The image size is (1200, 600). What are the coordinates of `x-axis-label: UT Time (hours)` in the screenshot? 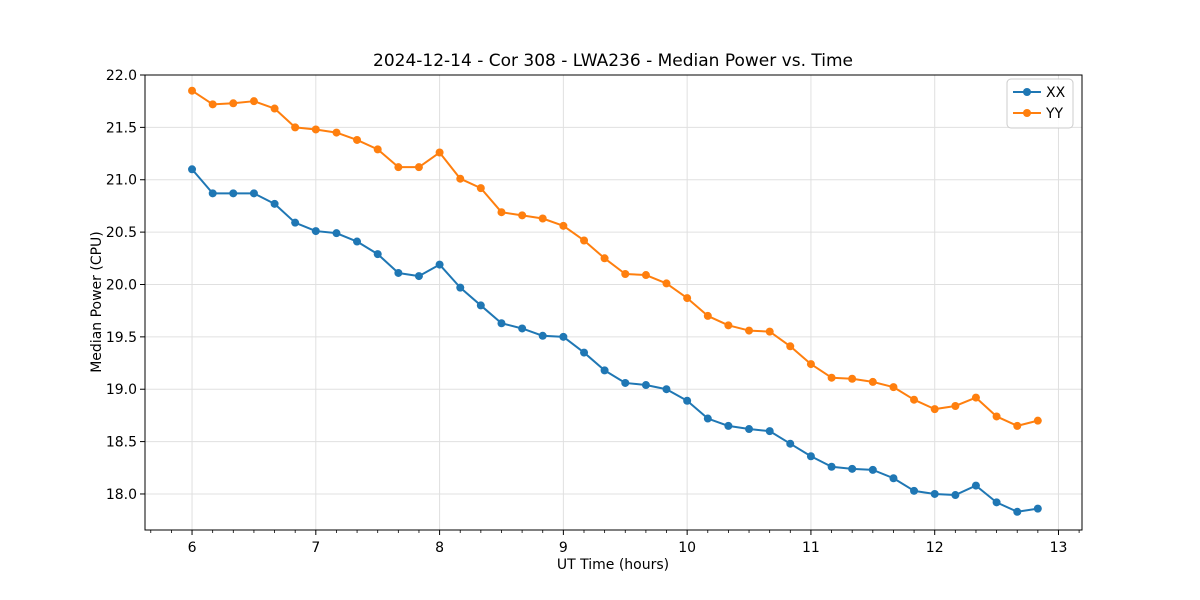 It's located at (613, 565).